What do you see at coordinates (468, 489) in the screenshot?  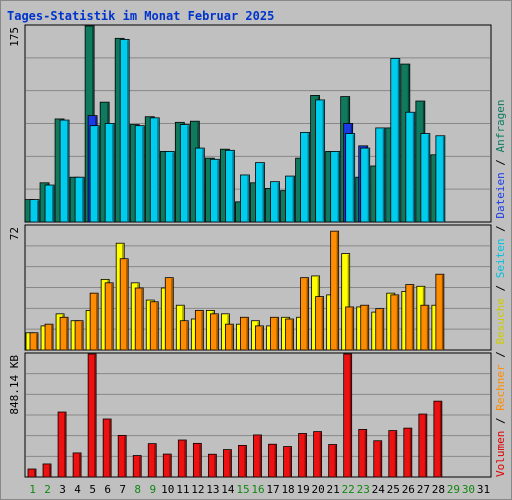 I see `x-tick-label-day-30: 30` at bounding box center [468, 489].